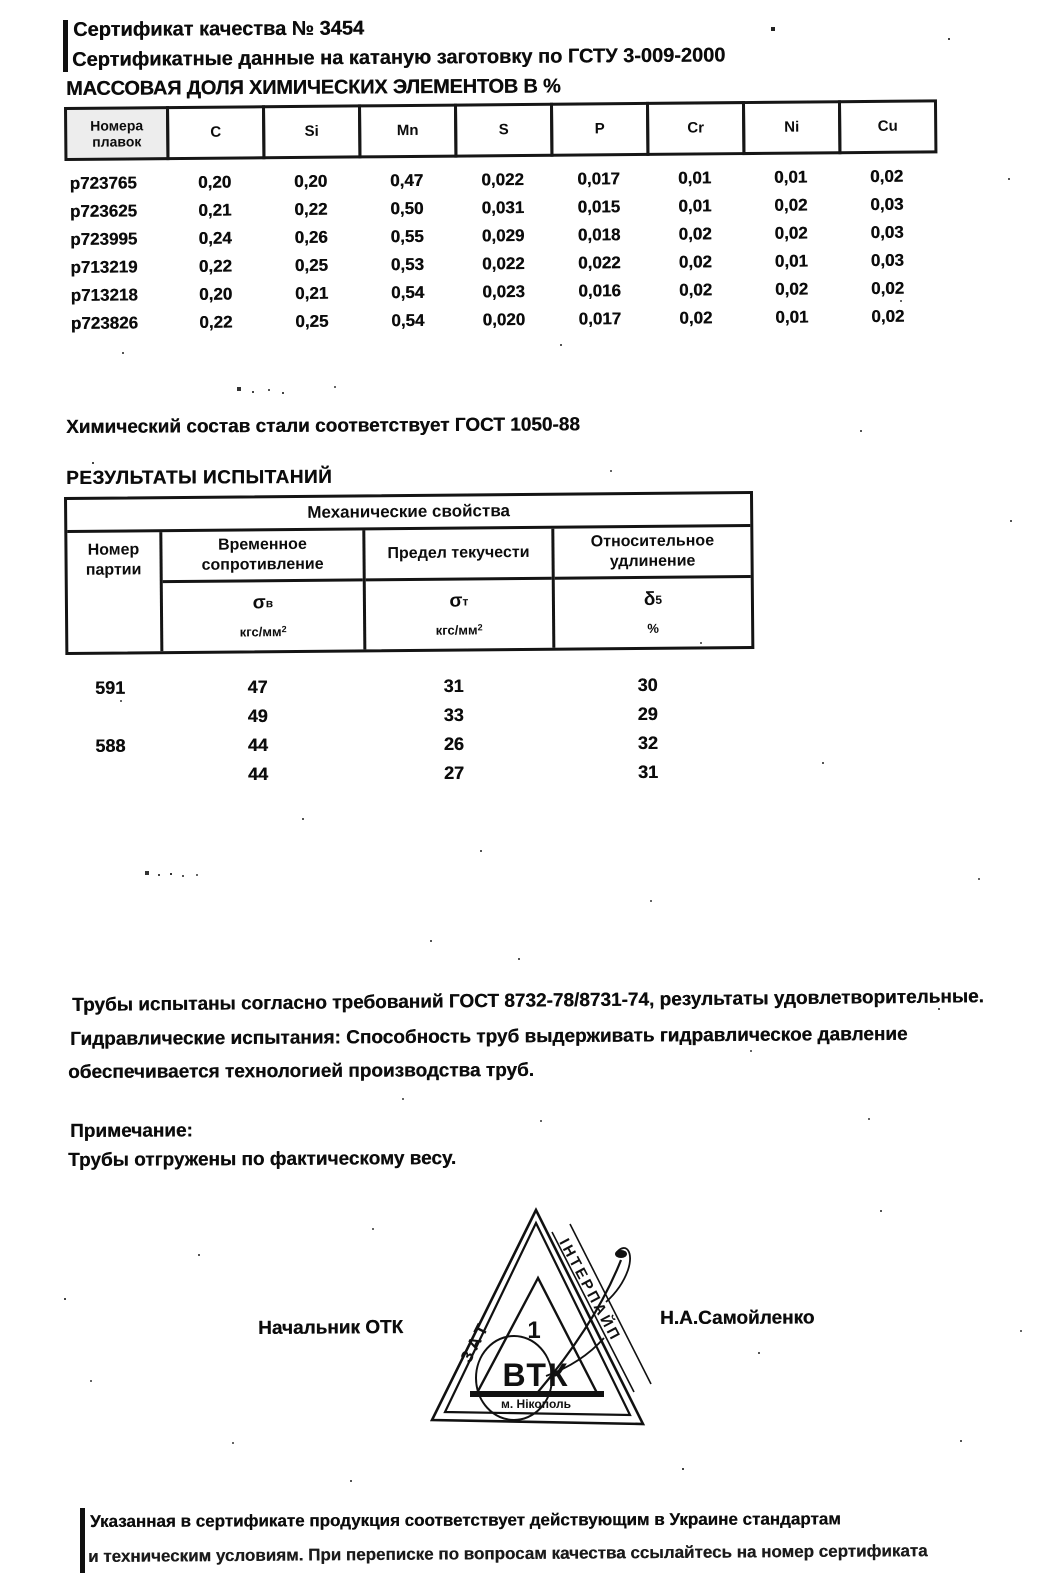 The width and height of the screenshot is (1044, 1573). I want to click on footer-margin-bar, so click(82, 1540).